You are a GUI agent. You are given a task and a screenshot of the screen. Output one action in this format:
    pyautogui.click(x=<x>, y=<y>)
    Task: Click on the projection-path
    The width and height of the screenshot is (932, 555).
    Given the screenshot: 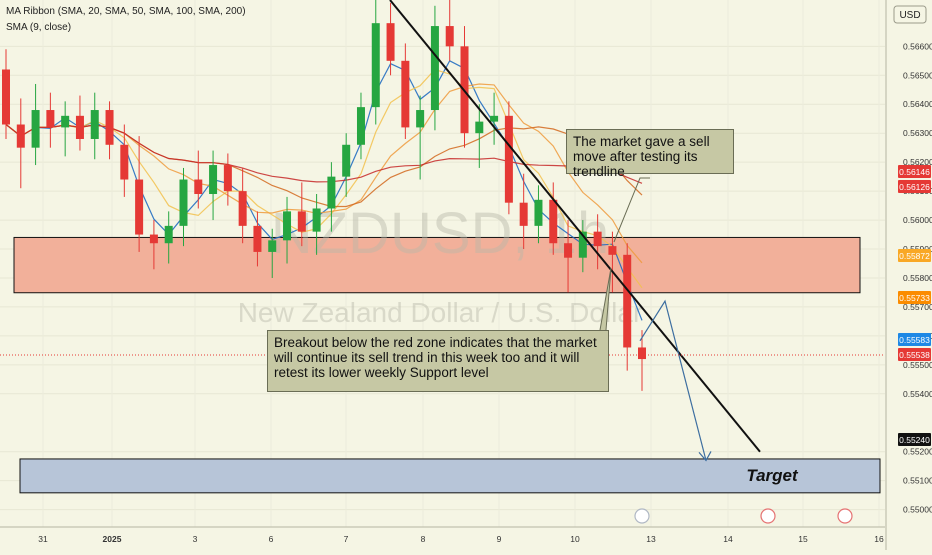 What is the action you would take?
    pyautogui.click(x=673, y=380)
    